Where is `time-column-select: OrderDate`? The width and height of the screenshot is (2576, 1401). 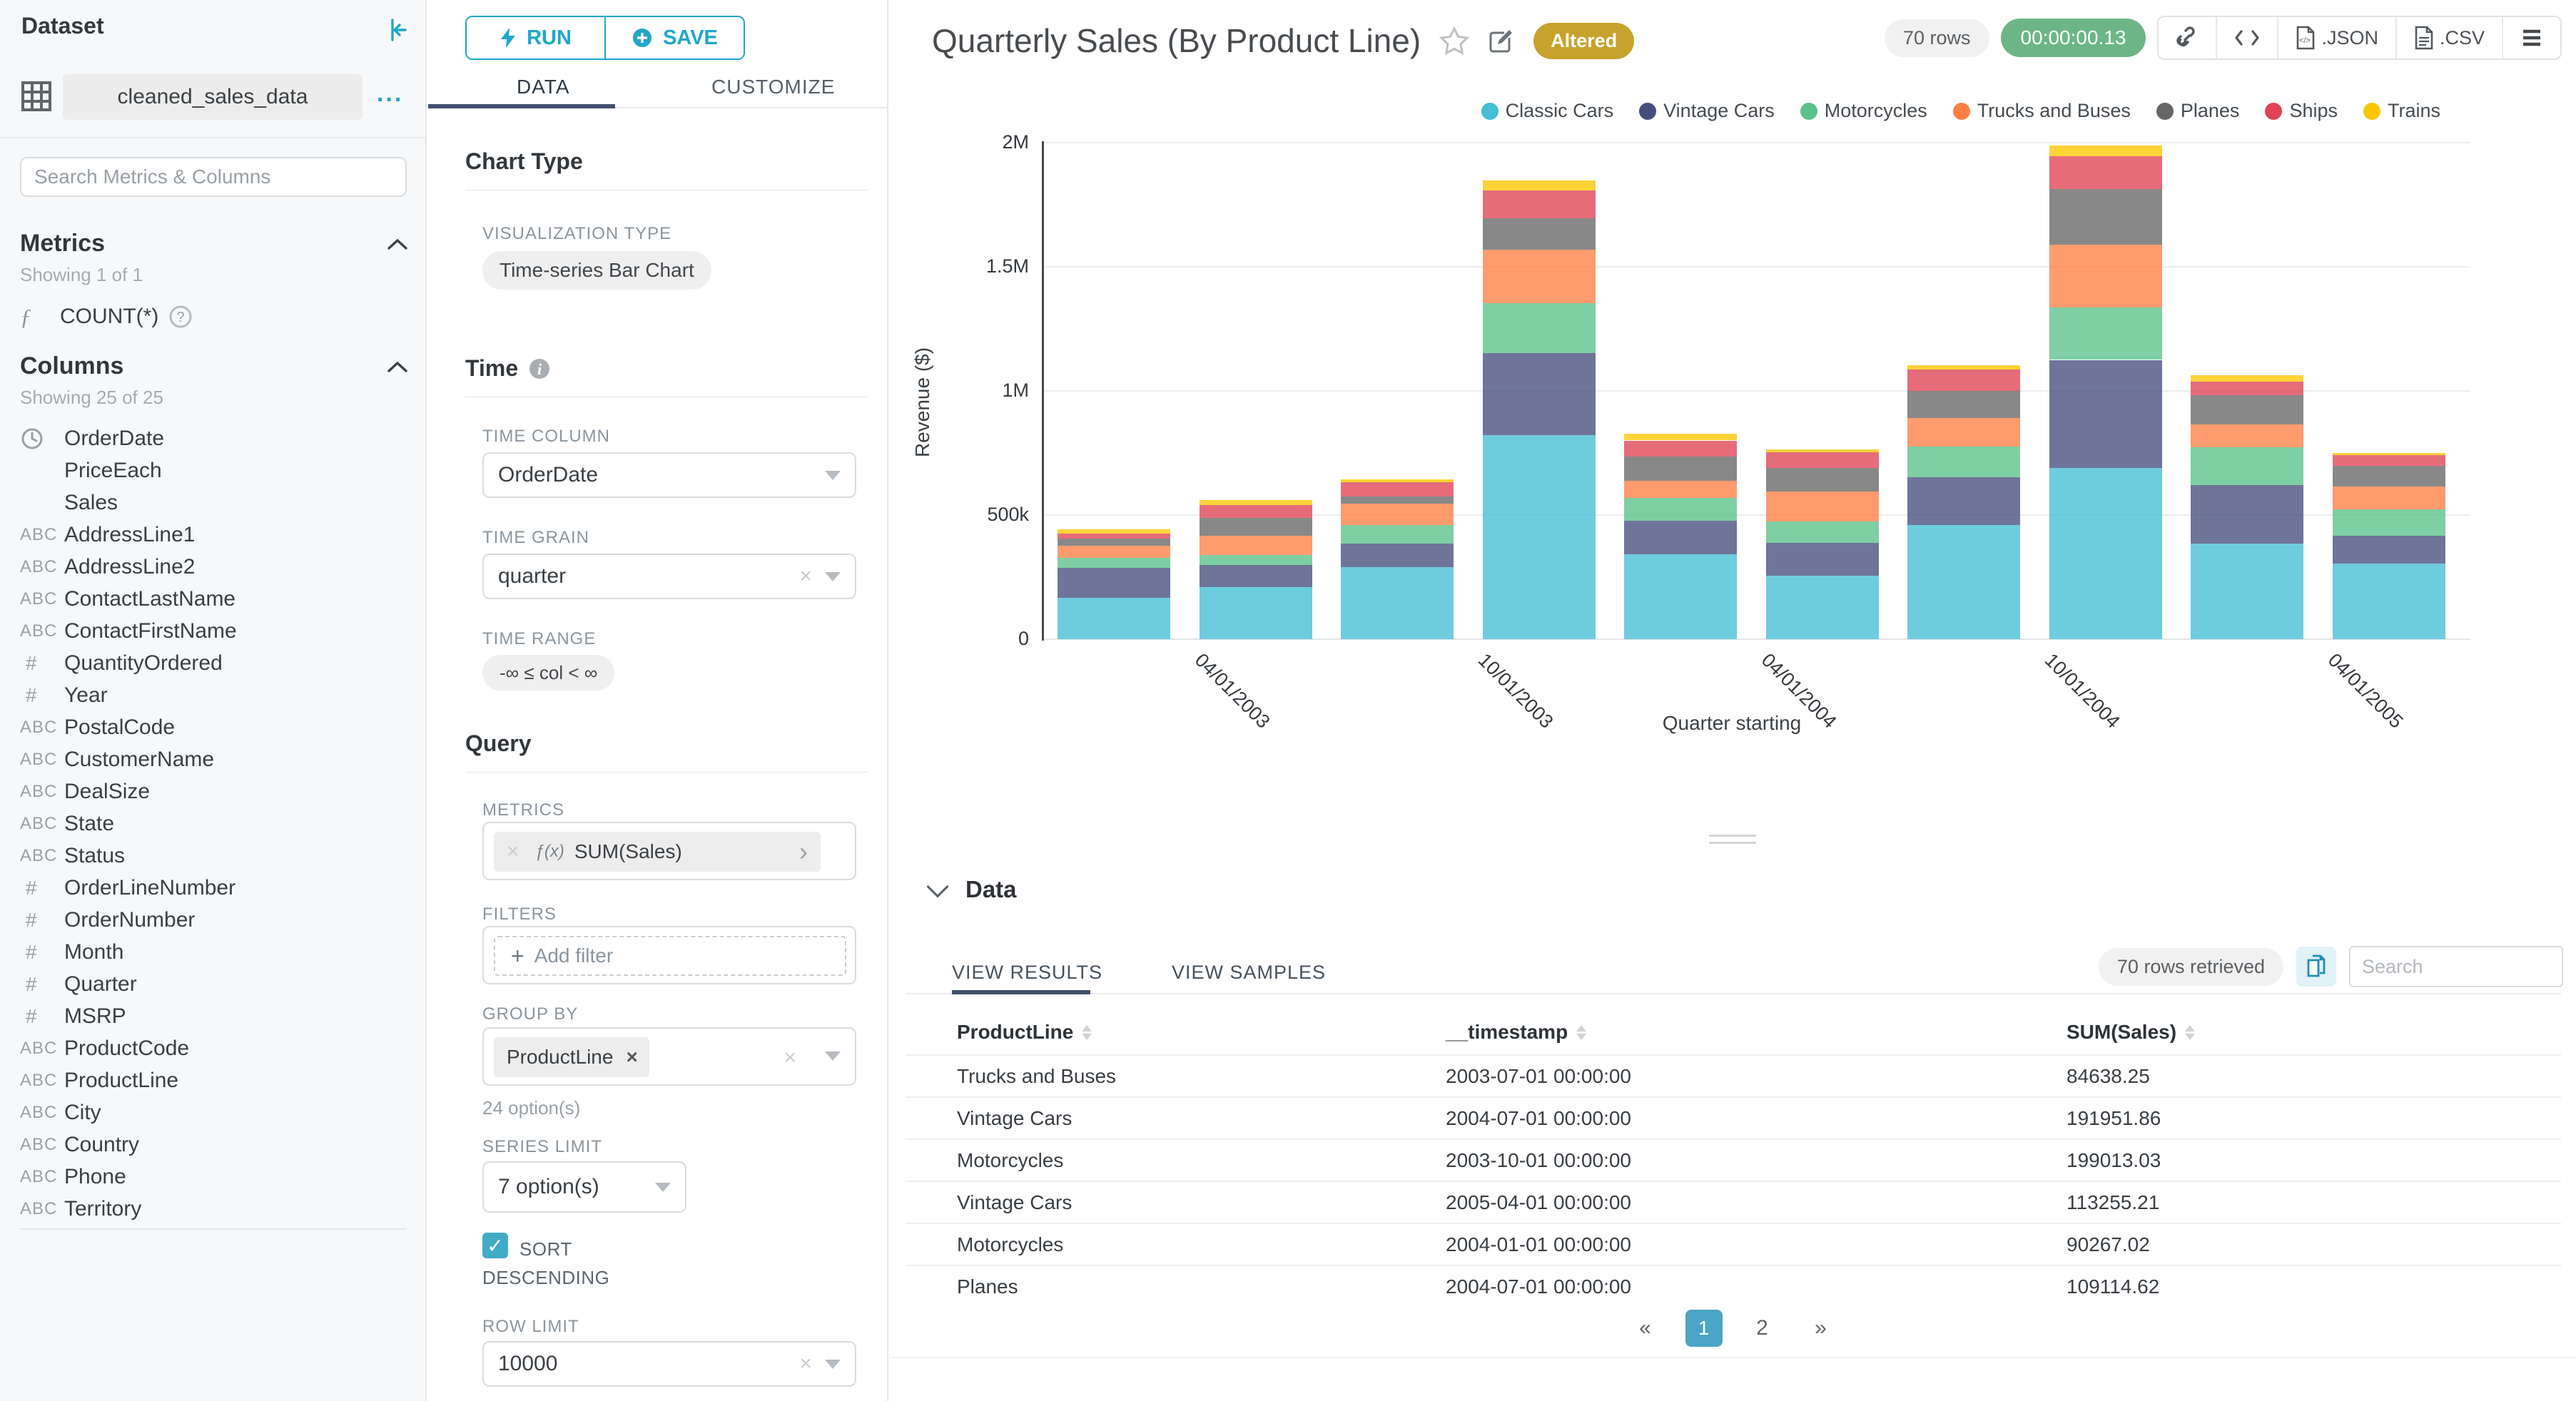 time-column-select: OrderDate is located at coordinates (669, 475).